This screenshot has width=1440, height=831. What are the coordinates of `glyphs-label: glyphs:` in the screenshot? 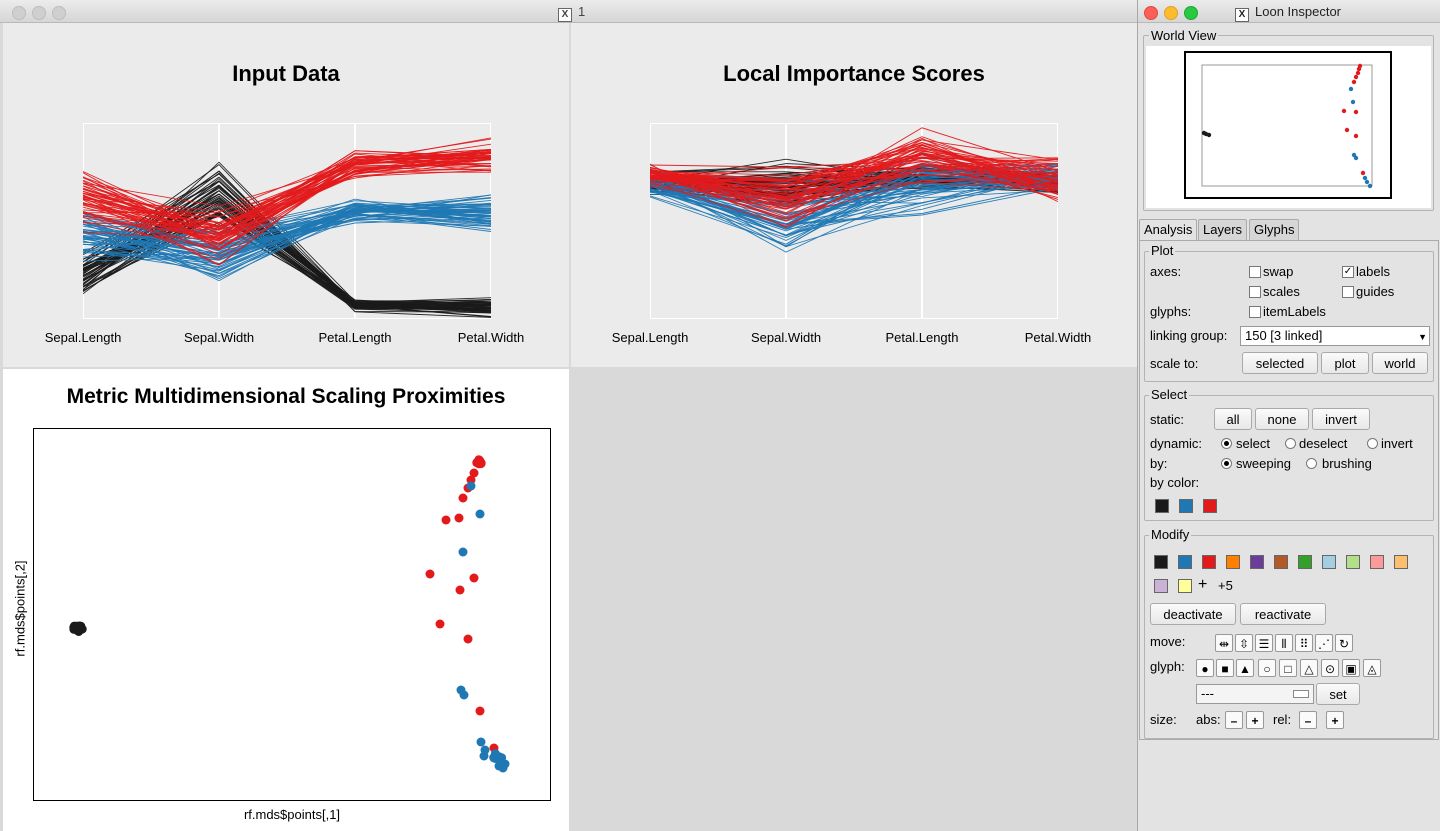 It's located at (1171, 311).